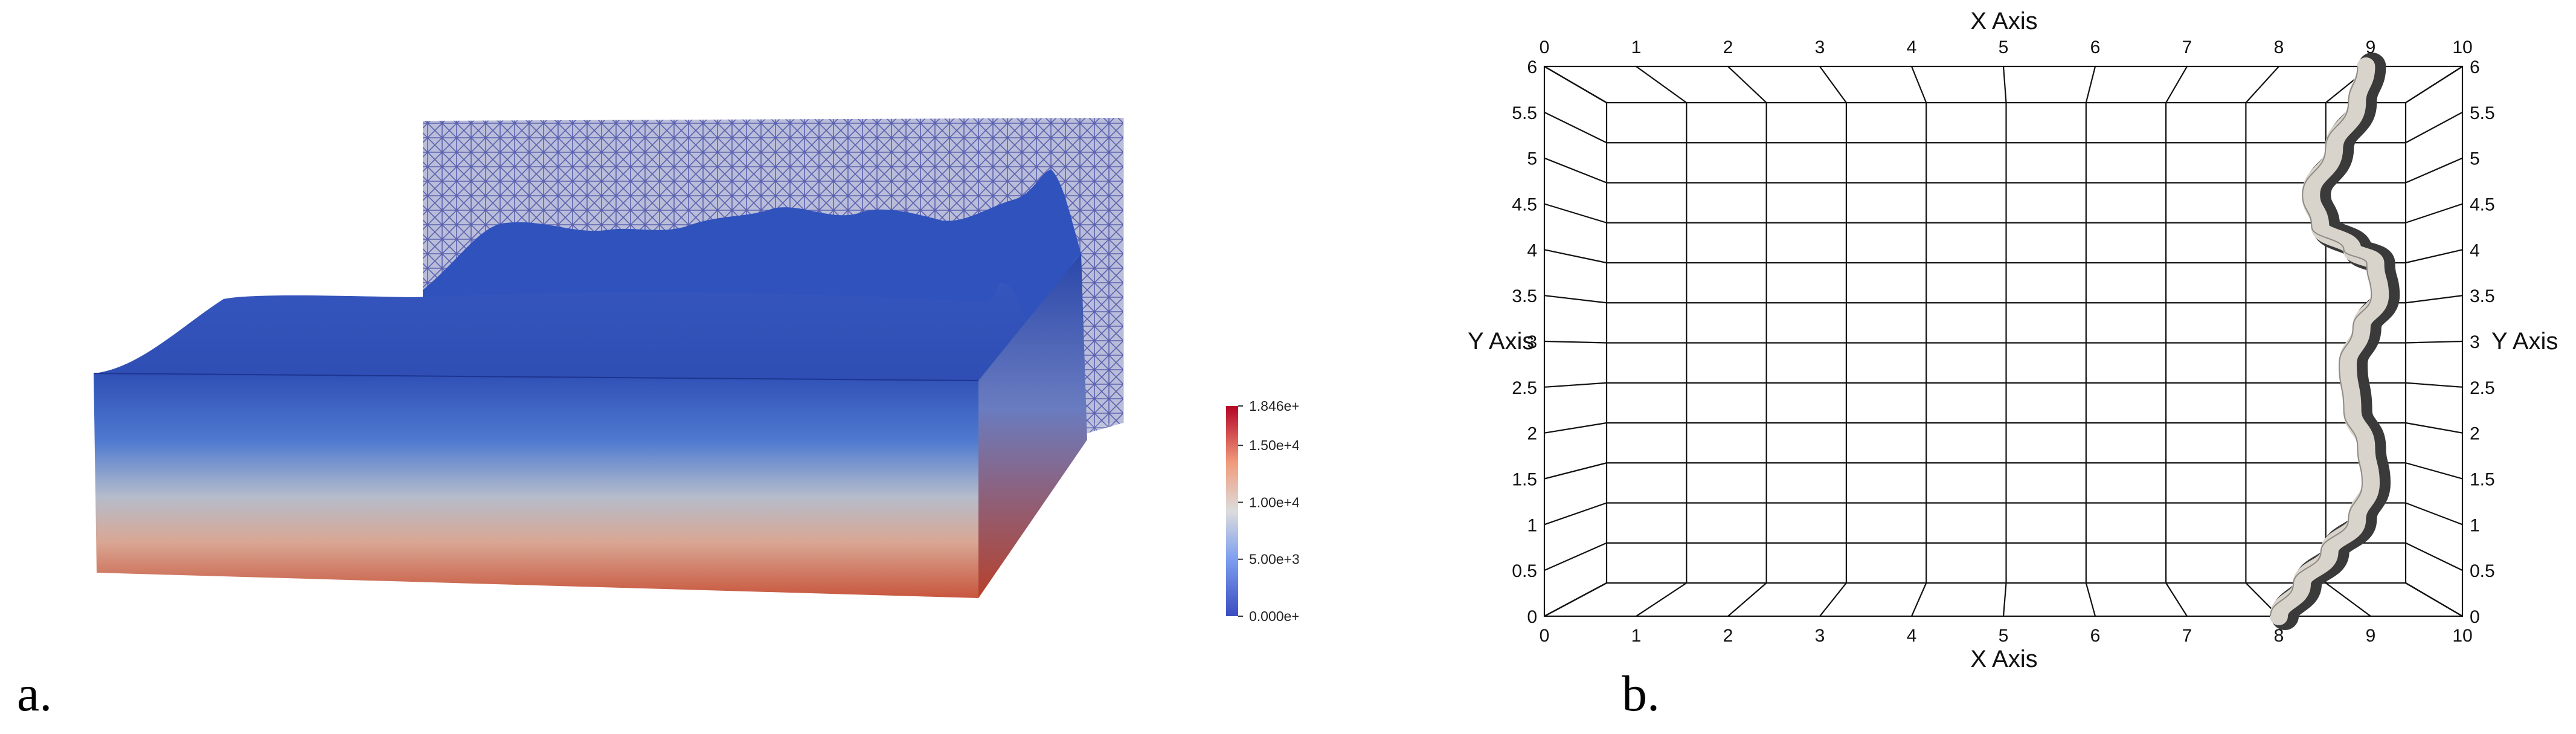  I want to click on x-tick-label-bottom: 1, so click(1636, 636).